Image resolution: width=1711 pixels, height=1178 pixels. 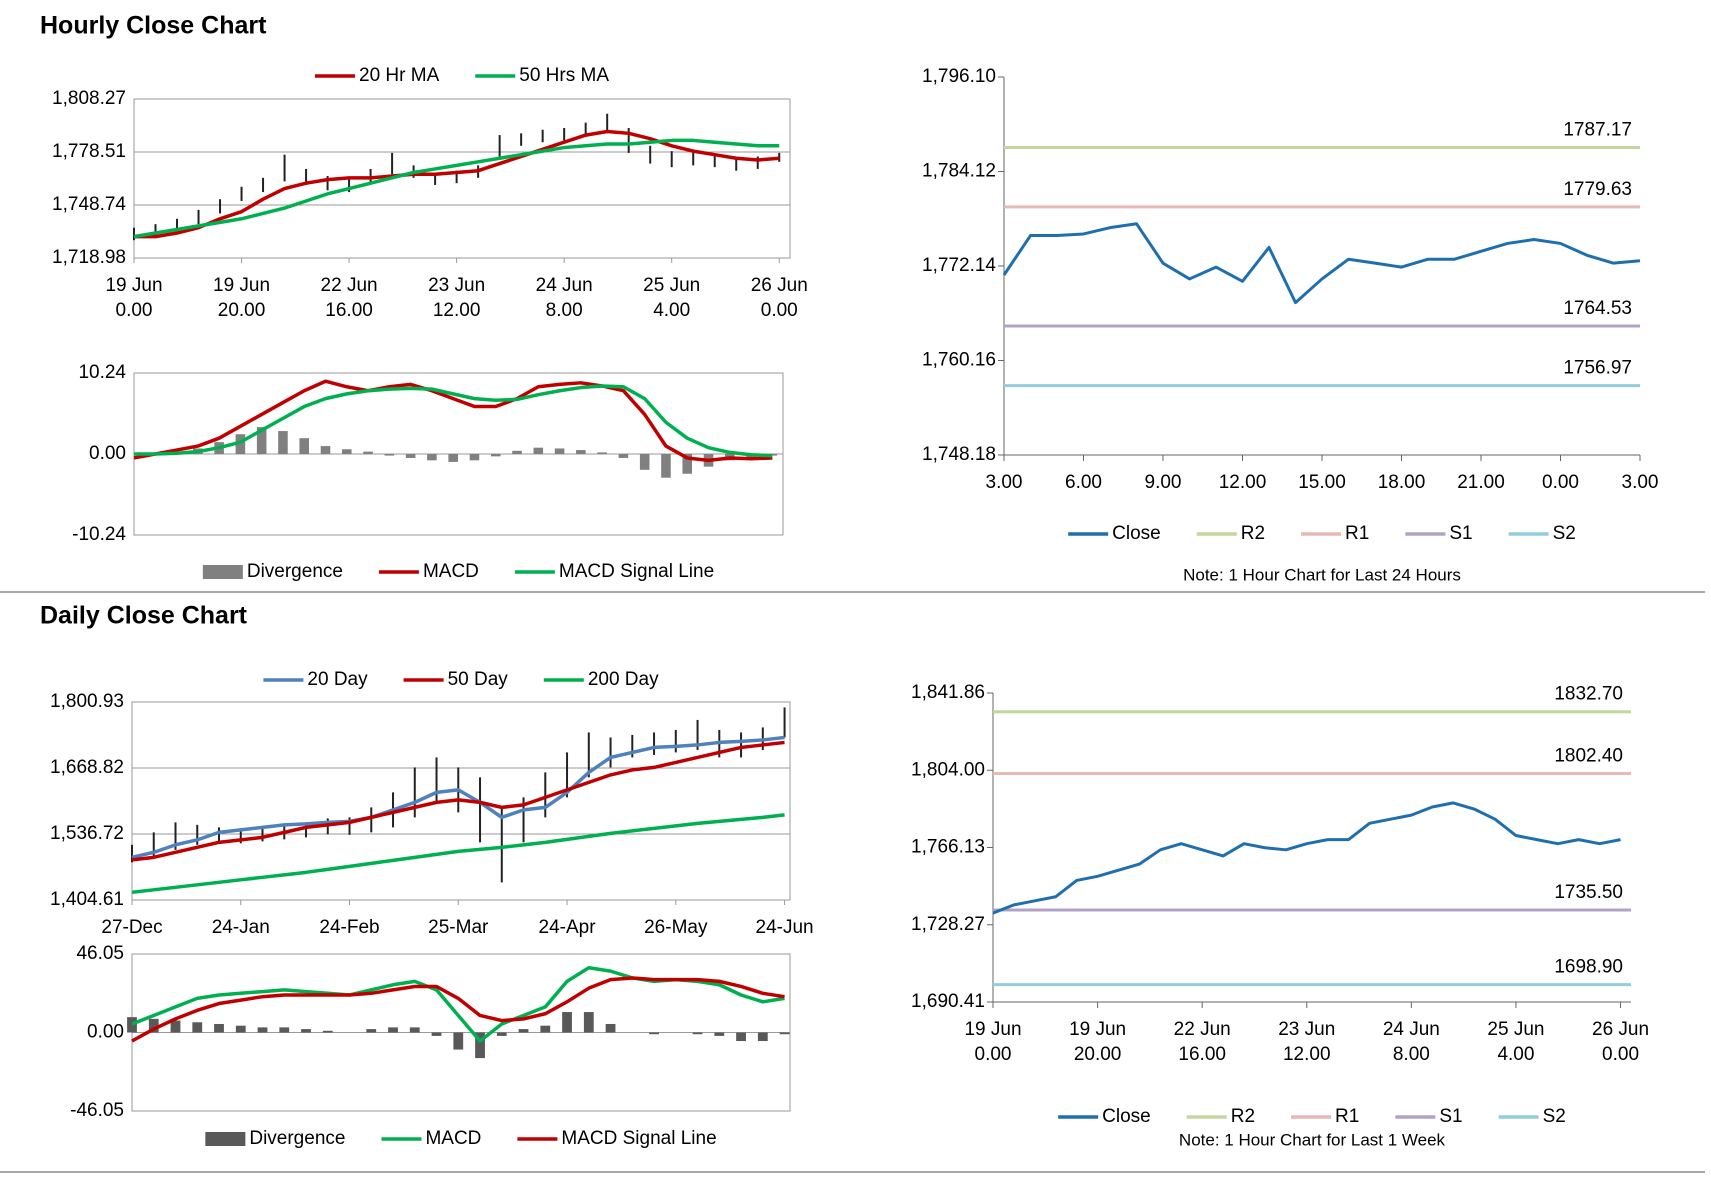 What do you see at coordinates (948, 769) in the screenshot?
I see `y-tick-label: 1,804.00` at bounding box center [948, 769].